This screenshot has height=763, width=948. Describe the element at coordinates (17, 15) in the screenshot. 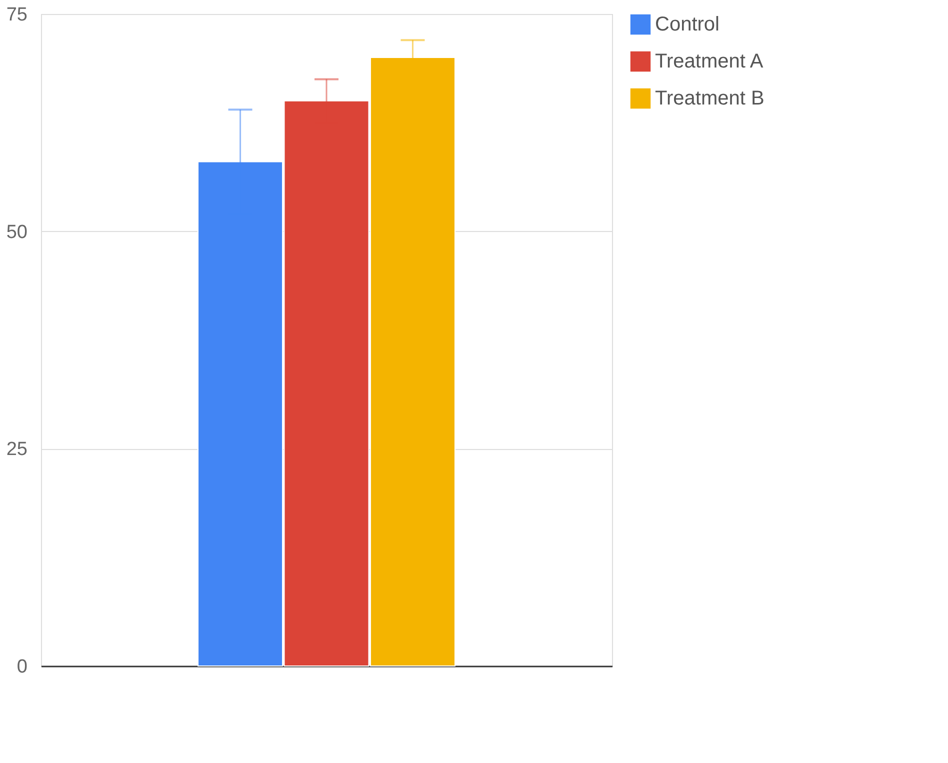

I see `y-tick-label: 75` at that location.